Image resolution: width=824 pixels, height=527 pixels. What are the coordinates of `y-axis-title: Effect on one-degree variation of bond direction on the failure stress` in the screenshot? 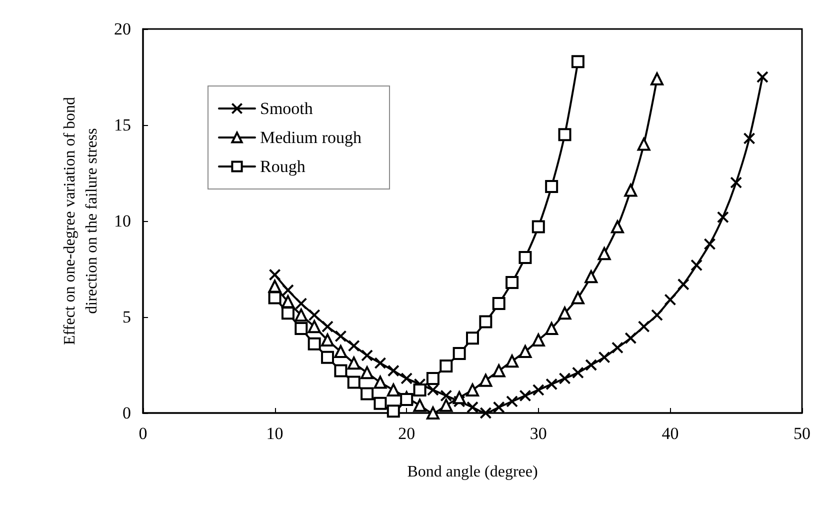 It's located at (81, 221).